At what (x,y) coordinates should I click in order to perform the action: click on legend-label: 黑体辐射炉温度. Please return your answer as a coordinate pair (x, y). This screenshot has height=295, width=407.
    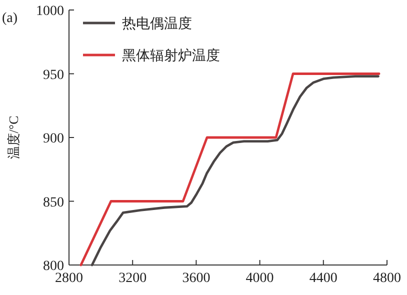
    Looking at the image, I should click on (171, 56).